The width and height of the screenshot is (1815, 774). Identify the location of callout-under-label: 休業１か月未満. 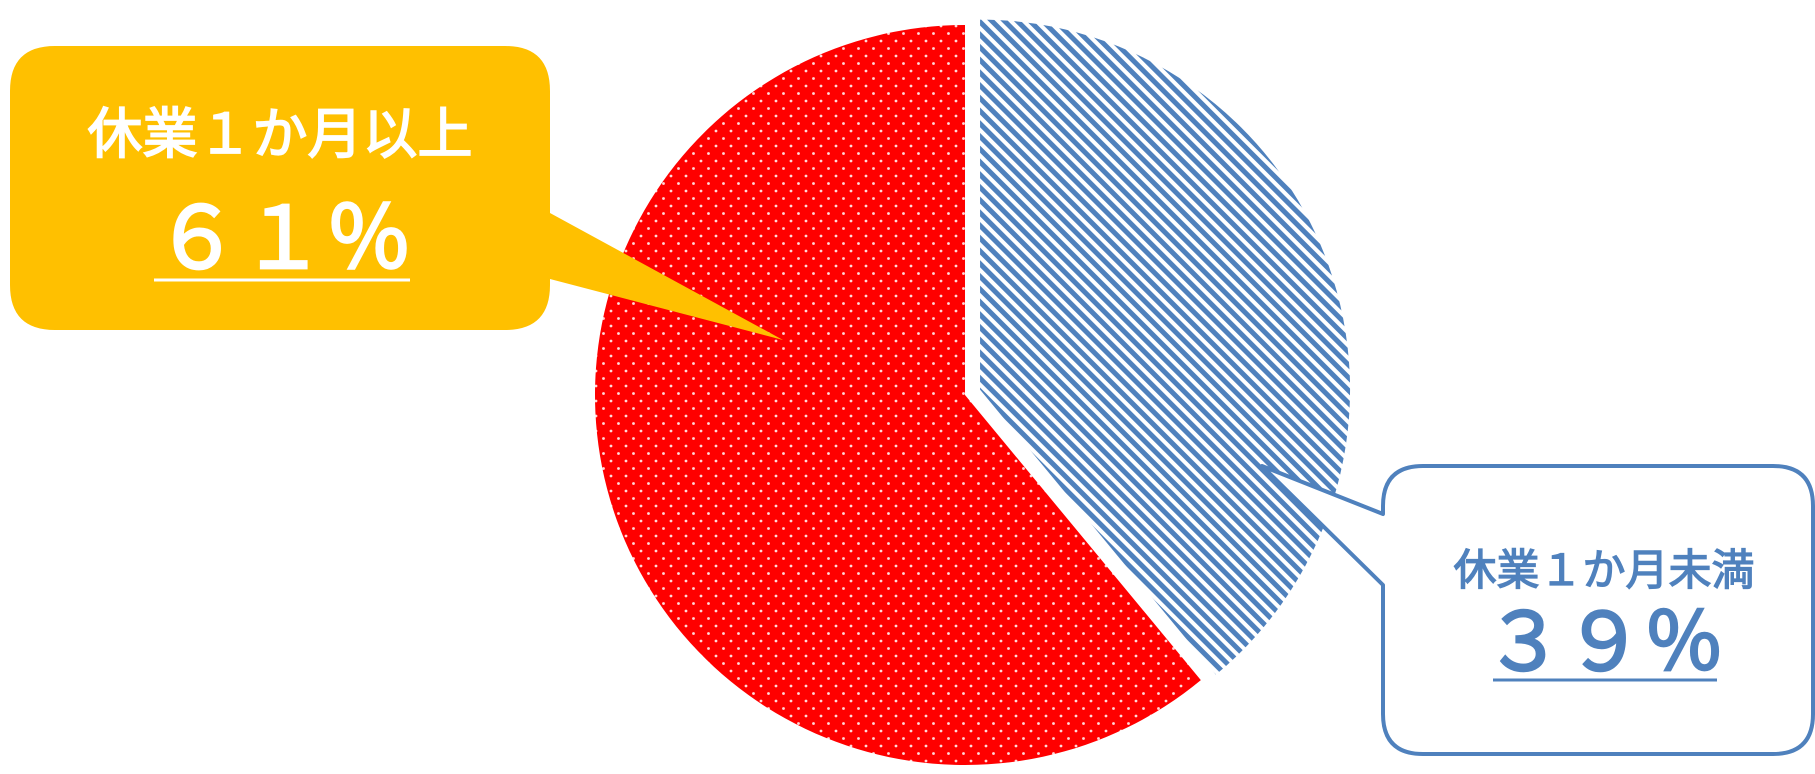
(1604, 571).